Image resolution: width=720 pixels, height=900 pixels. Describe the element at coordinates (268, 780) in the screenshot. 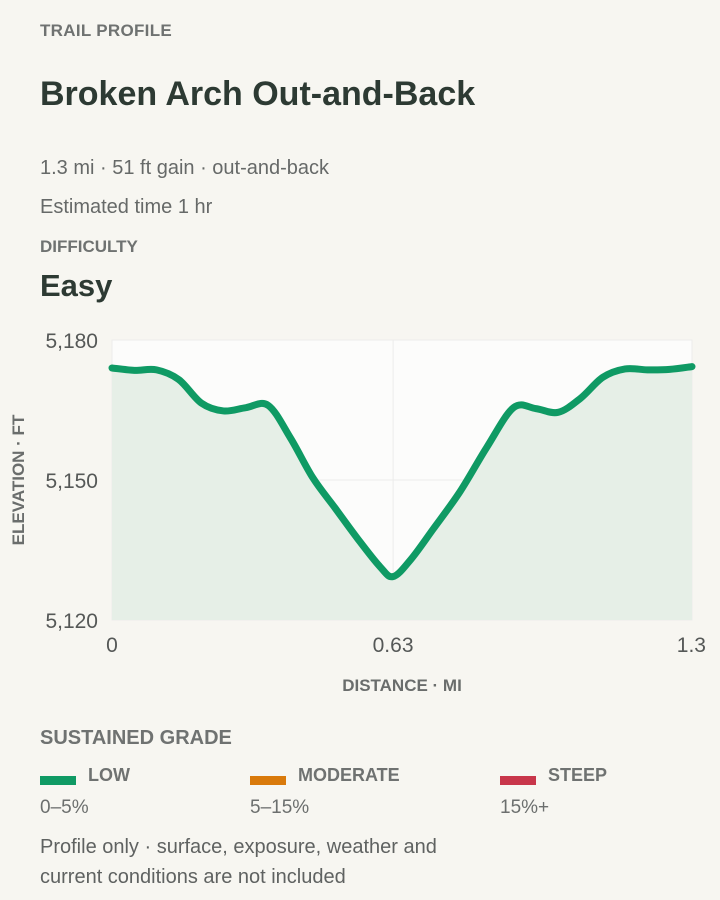

I see `legend-swatch-moderate` at that location.